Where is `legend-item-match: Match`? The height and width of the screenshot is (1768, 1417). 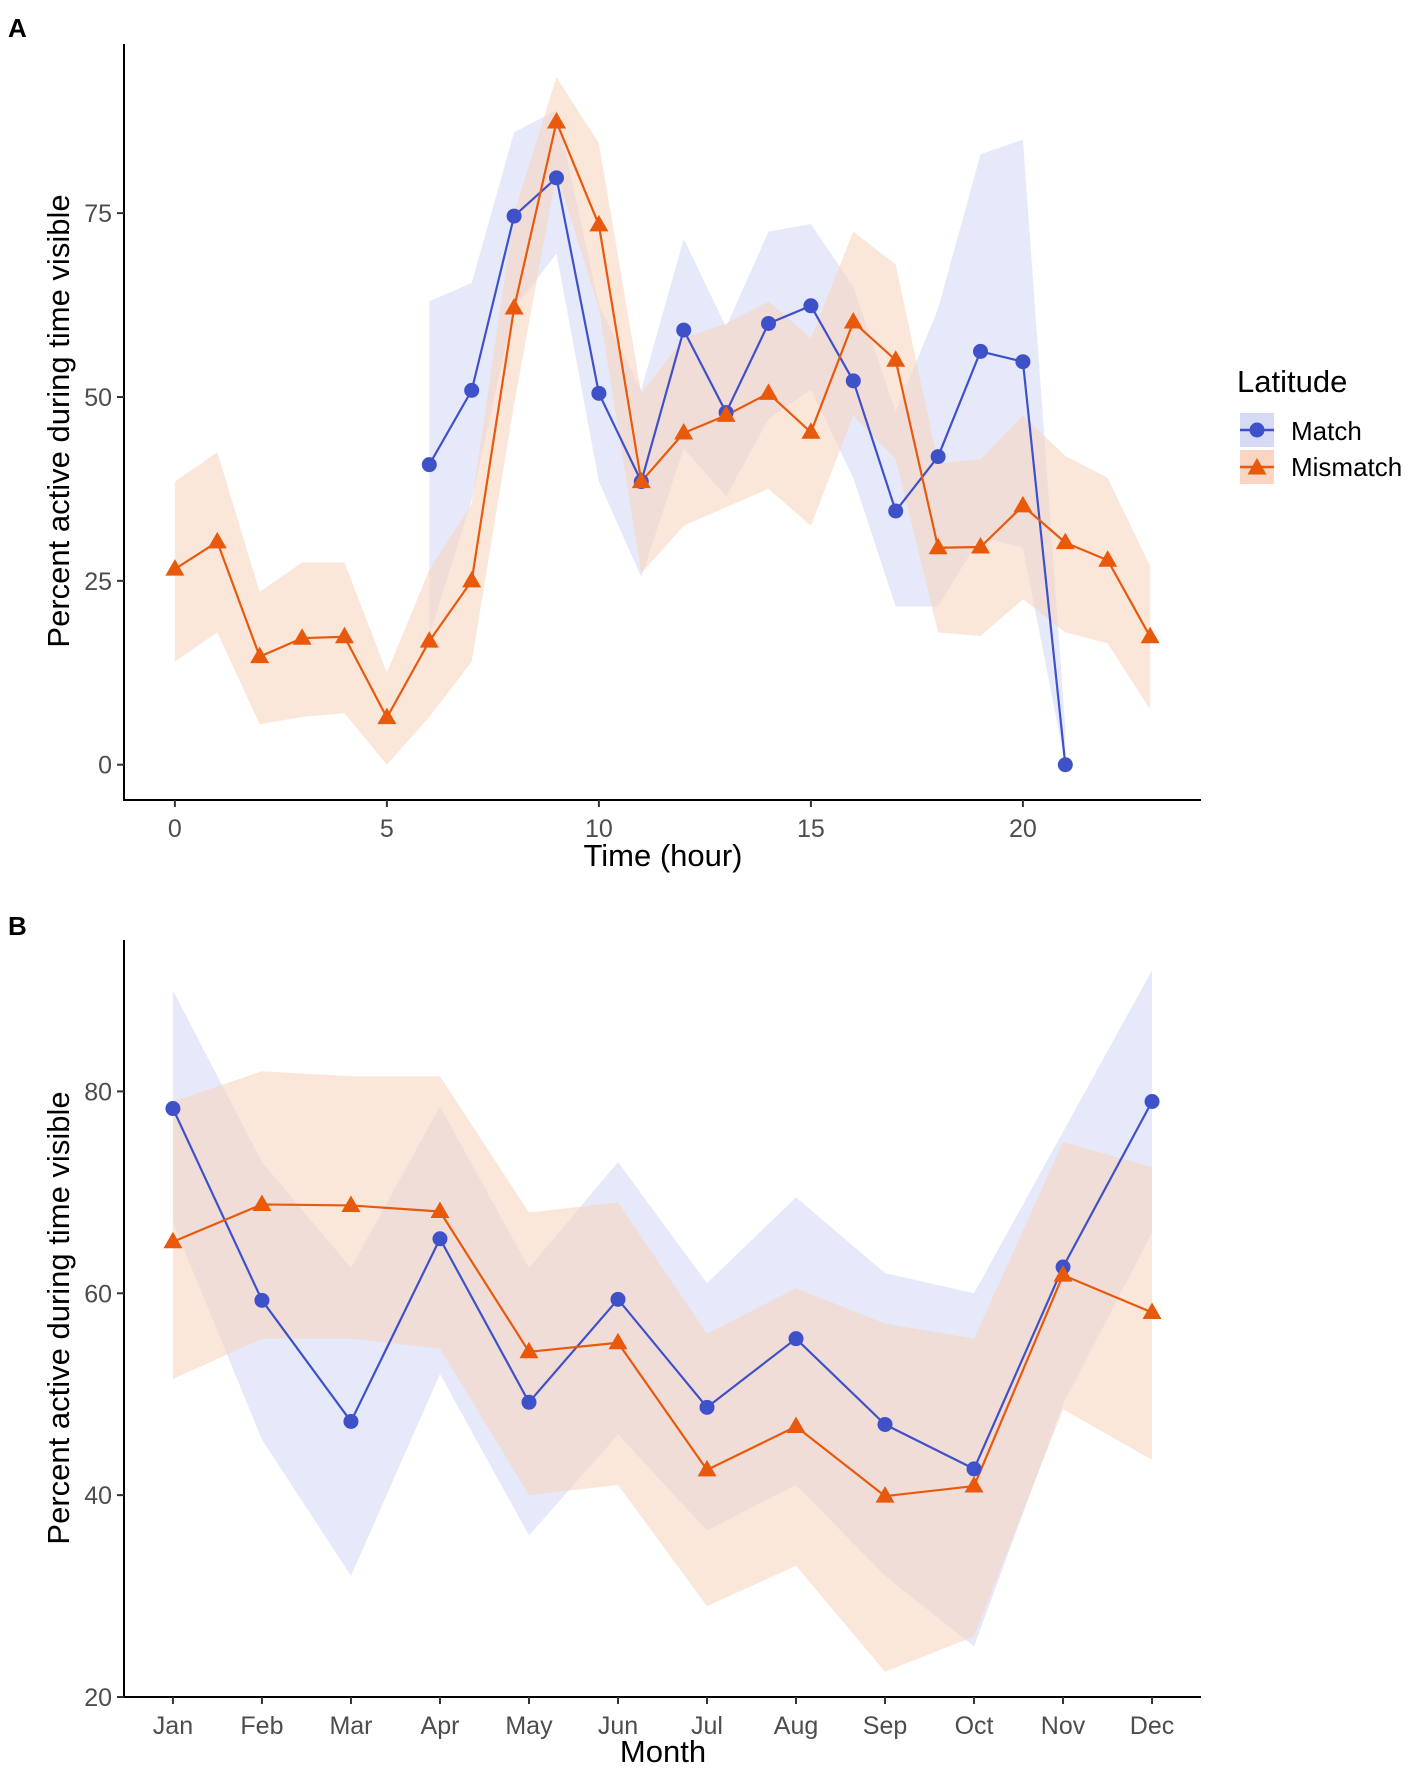 legend-item-match: Match is located at coordinates (1301, 430).